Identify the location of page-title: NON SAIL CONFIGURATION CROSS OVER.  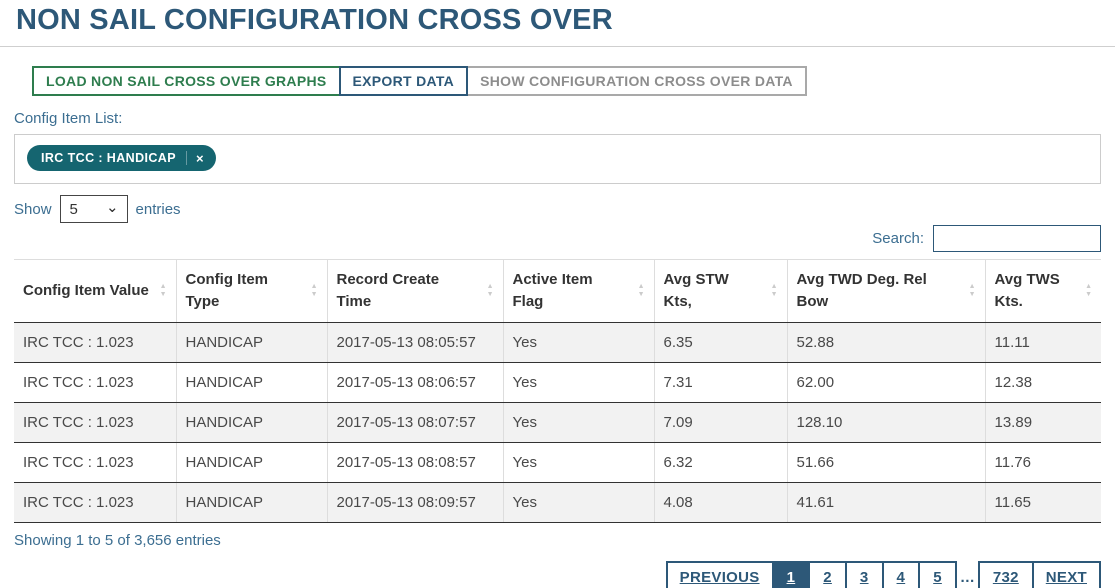
(314, 20).